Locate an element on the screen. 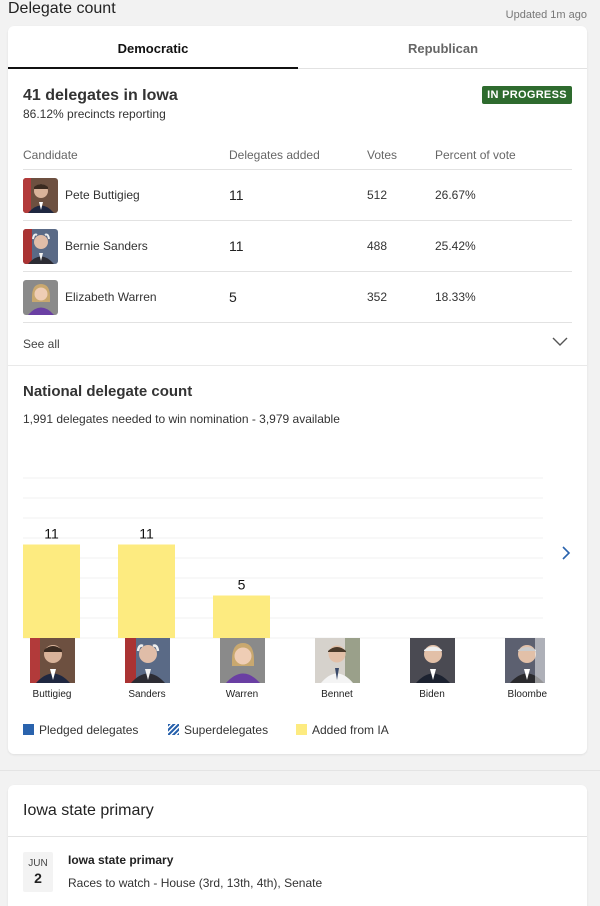 The width and height of the screenshot is (600, 906). section-separator is located at coordinates (300, 770).